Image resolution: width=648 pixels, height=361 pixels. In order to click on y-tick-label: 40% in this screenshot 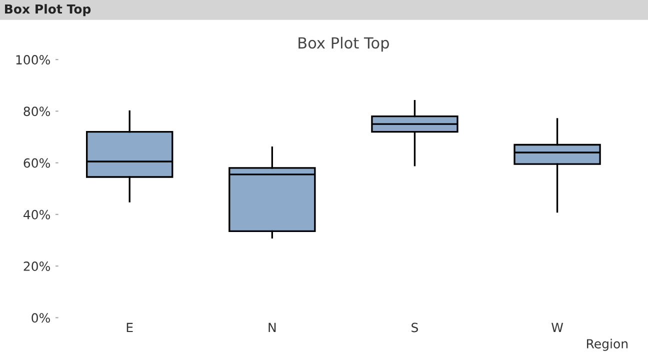, I will do `click(37, 215)`.